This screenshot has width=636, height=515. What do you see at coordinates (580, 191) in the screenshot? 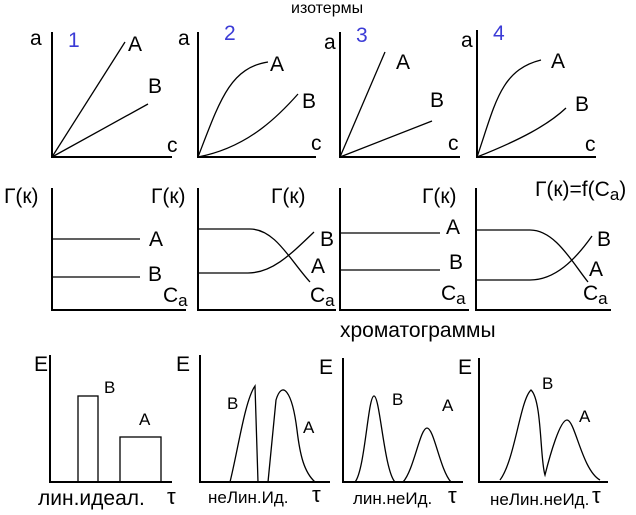
I see `y-axis-label: Г(к)=f(Ca)` at bounding box center [580, 191].